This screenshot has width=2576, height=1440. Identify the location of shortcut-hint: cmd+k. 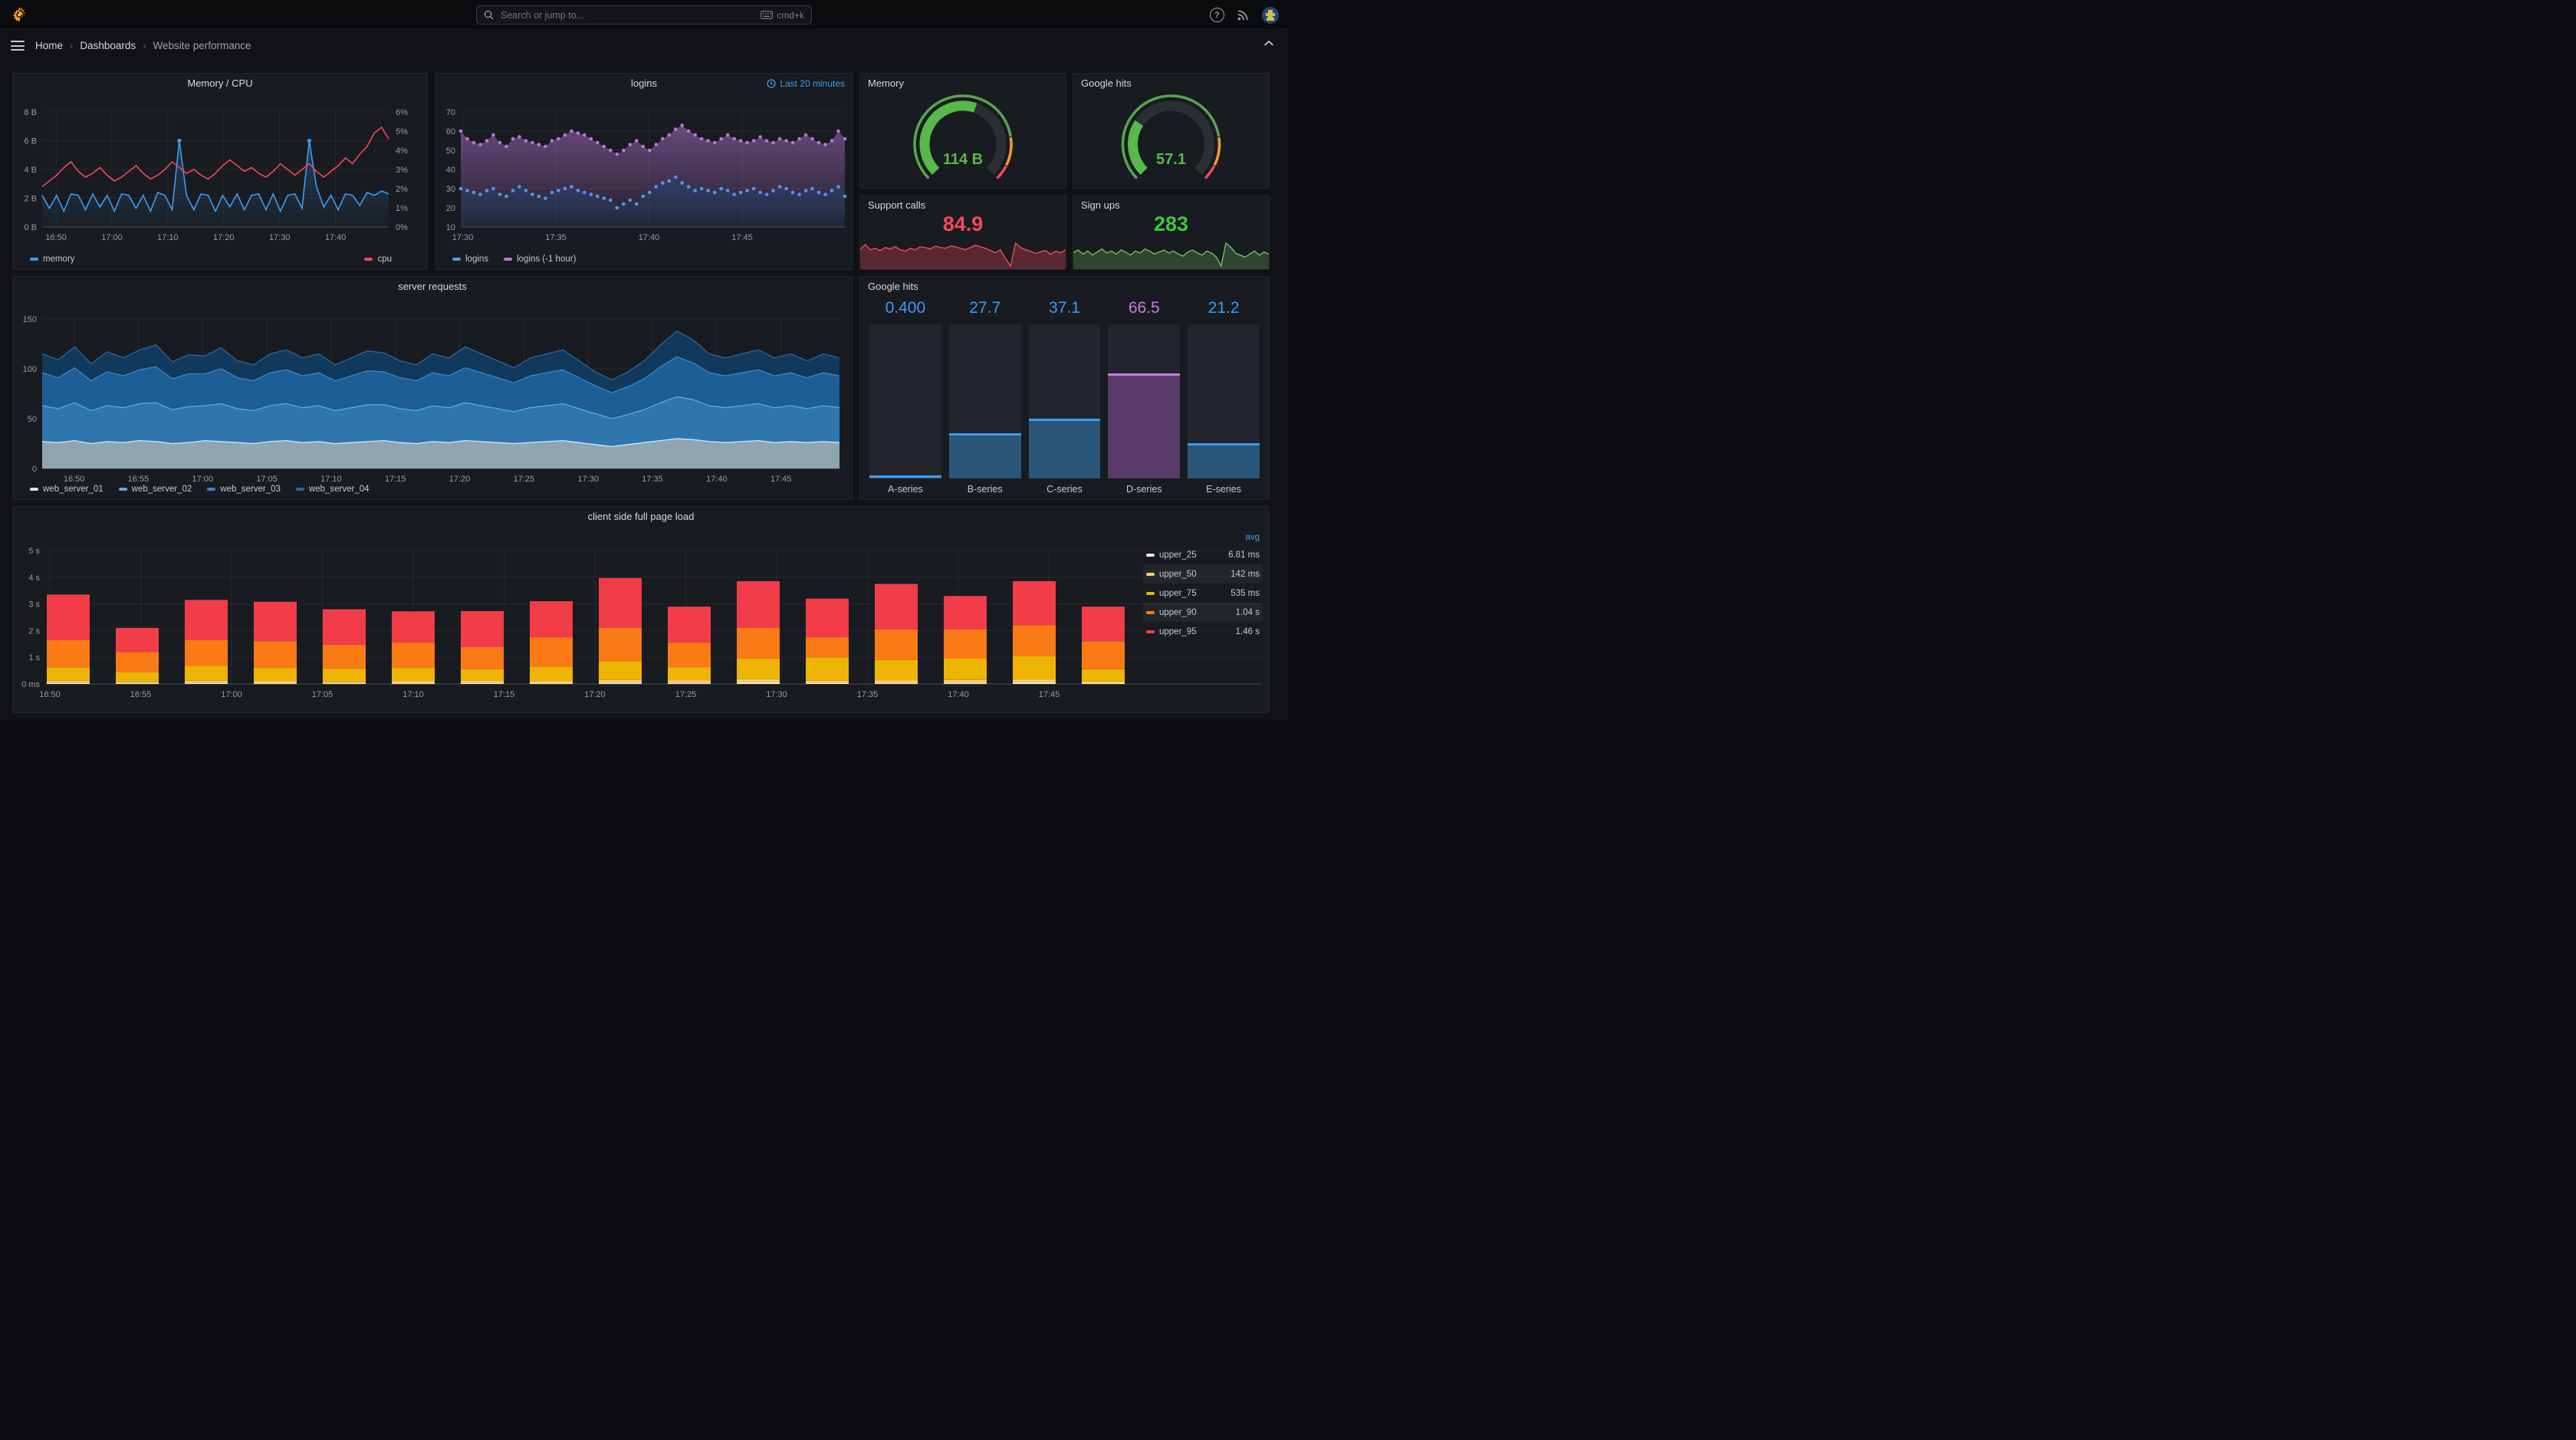
(783, 15).